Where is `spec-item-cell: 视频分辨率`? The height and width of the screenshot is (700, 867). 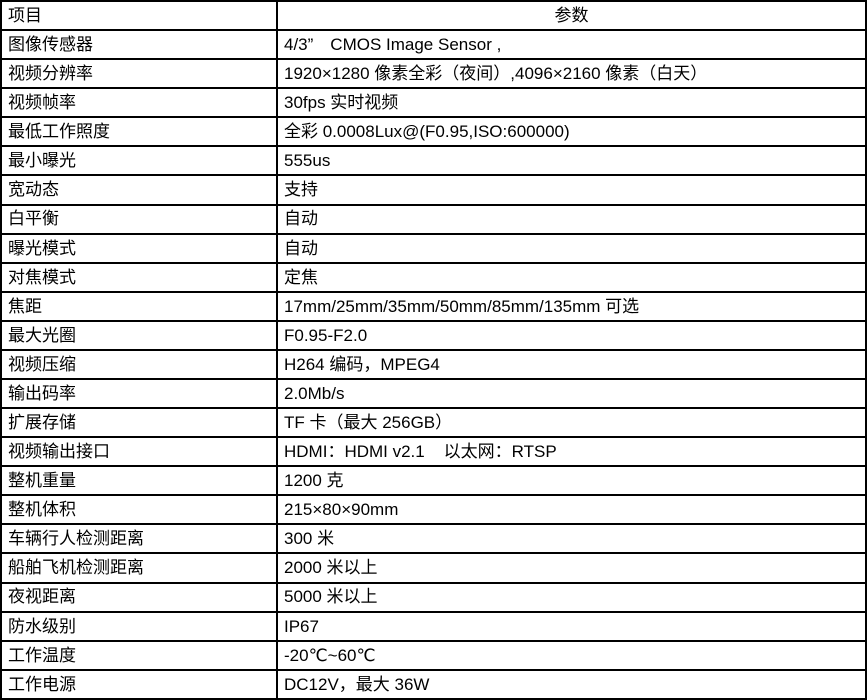
spec-item-cell: 视频分辨率 is located at coordinates (139, 74).